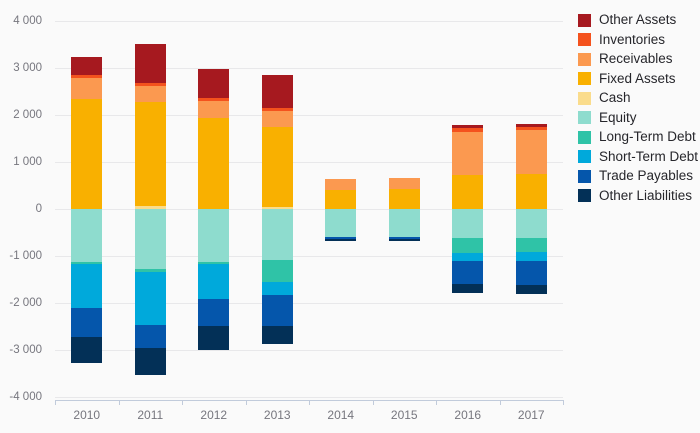  Describe the element at coordinates (638, 78) in the screenshot. I see `legend-item: Fixed Assets` at that location.